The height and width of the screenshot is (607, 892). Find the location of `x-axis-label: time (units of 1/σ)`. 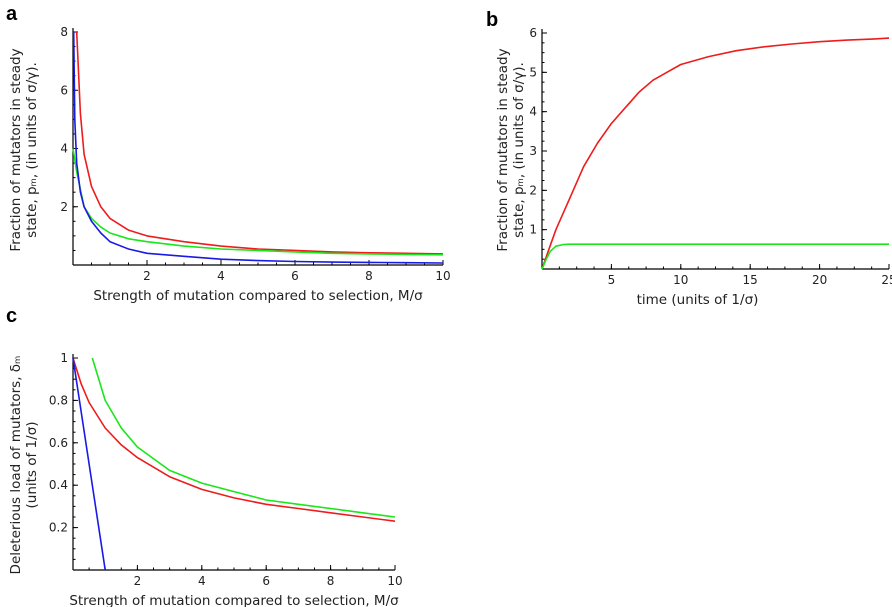

x-axis-label: time (units of 1/σ) is located at coordinates (698, 300).